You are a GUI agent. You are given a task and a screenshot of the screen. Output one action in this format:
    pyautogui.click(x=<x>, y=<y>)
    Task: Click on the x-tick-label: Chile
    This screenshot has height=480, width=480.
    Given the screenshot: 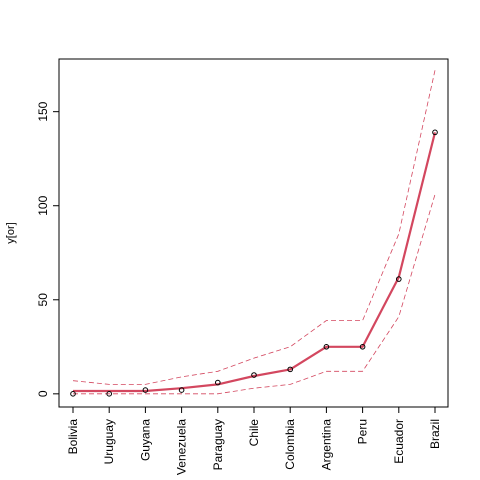 What is the action you would take?
    pyautogui.click(x=254, y=433)
    